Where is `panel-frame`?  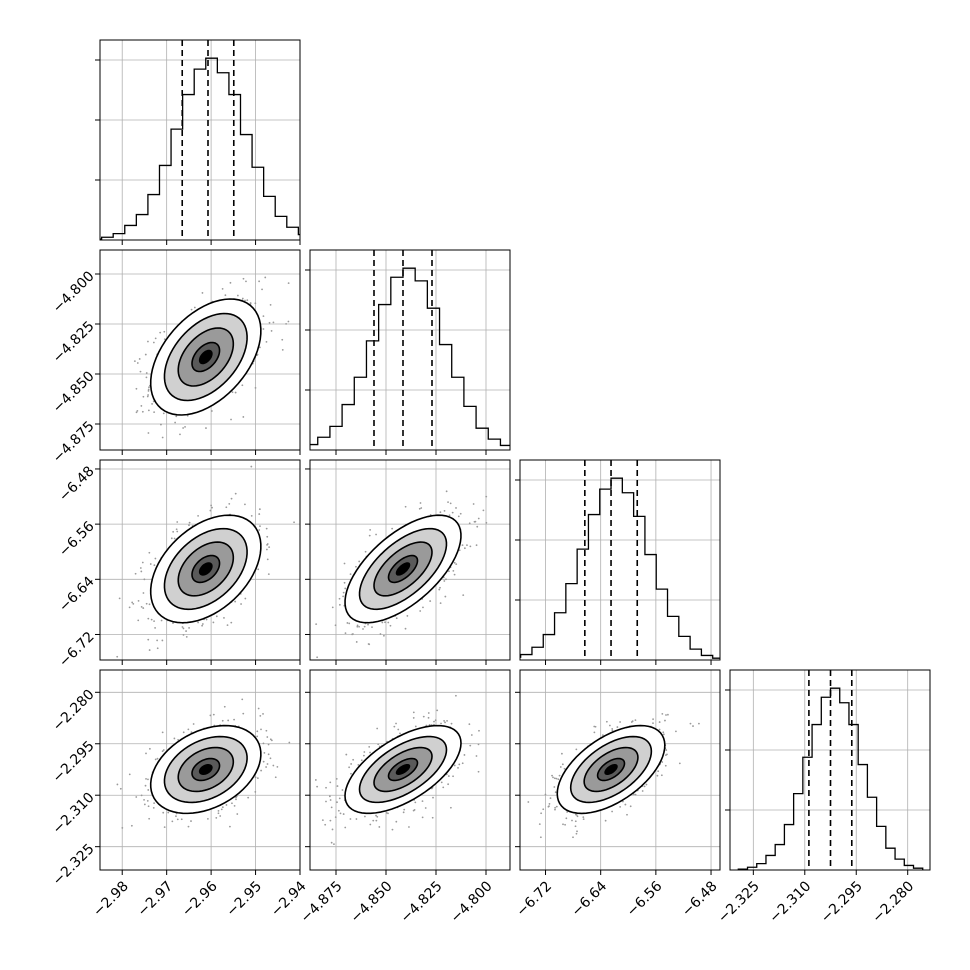
panel-frame is located at coordinates (200, 560).